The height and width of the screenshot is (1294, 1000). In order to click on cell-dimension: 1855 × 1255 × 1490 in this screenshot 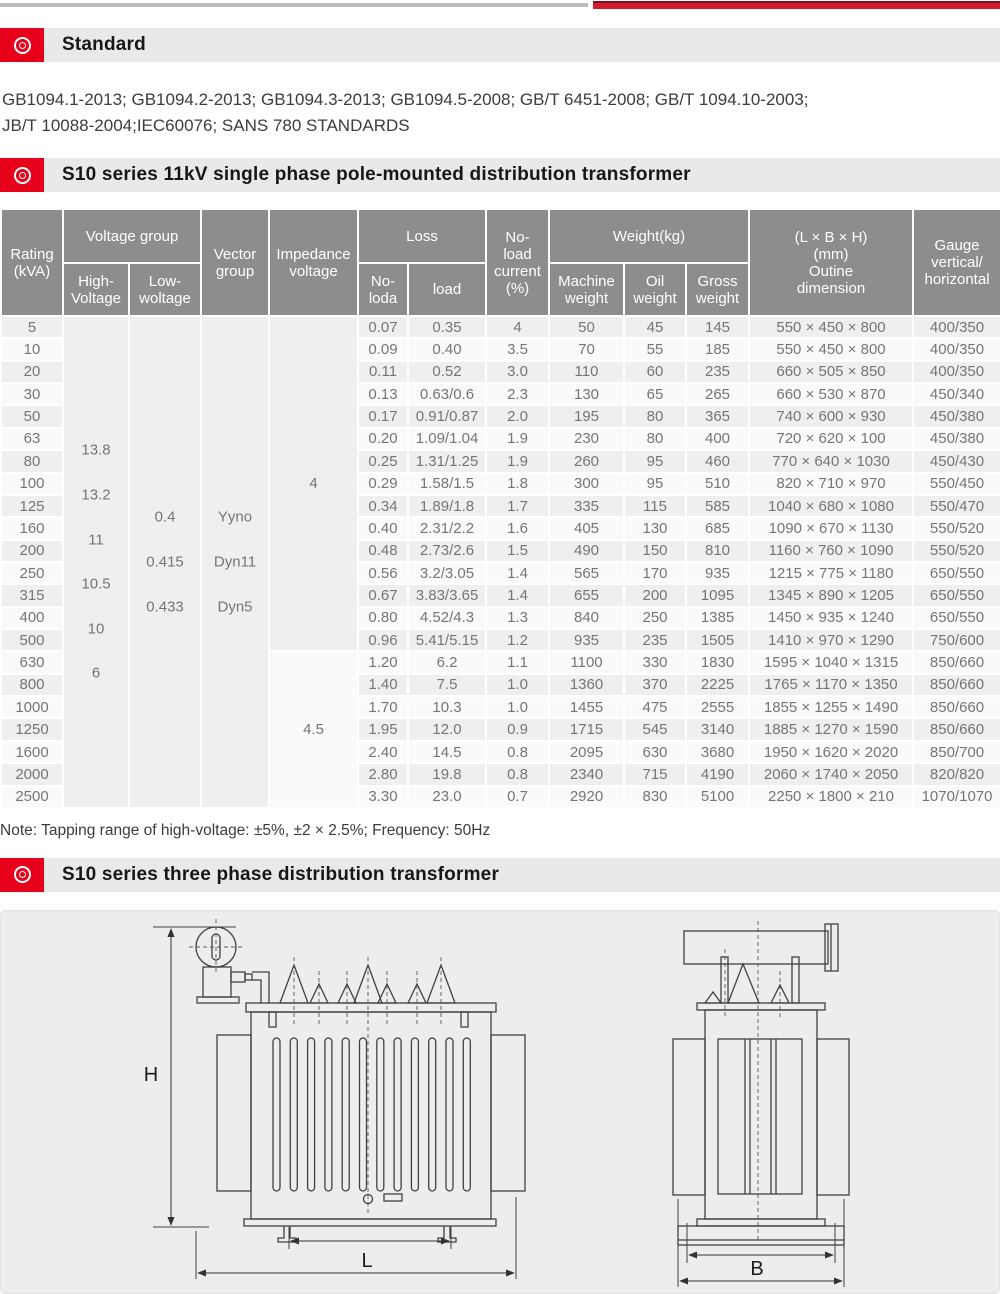, I will do `click(831, 707)`.